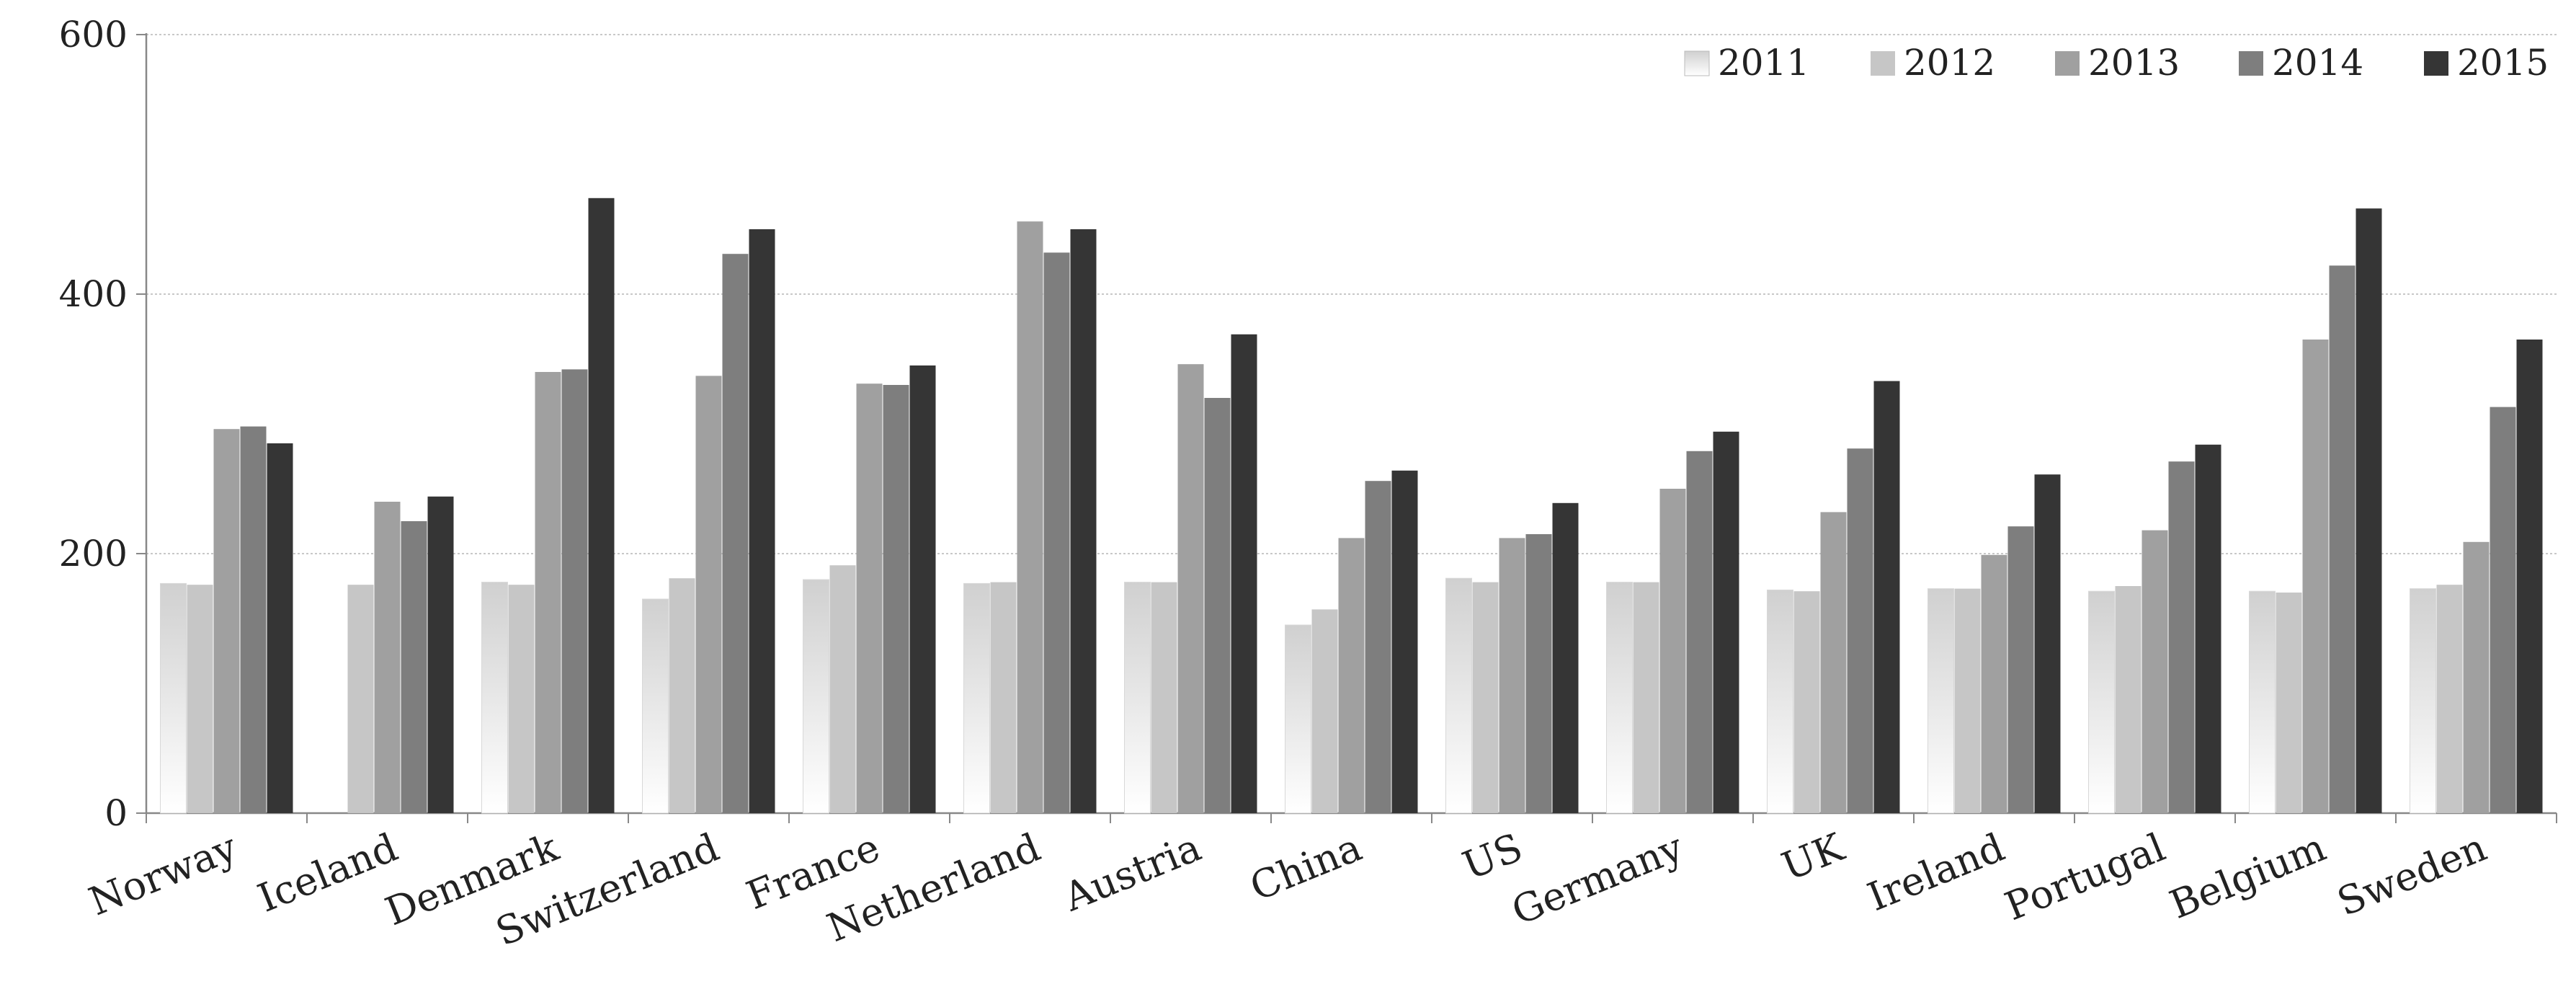 This screenshot has height=1002, width=2576. I want to click on bar-2015-germany, so click(1726, 622).